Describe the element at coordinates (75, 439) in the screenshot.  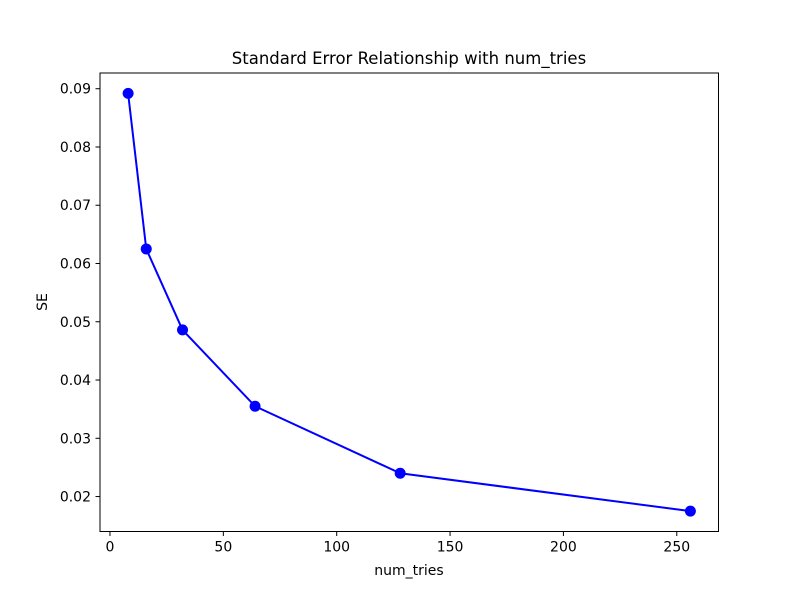
I see `y-tick-label: 0.03` at that location.